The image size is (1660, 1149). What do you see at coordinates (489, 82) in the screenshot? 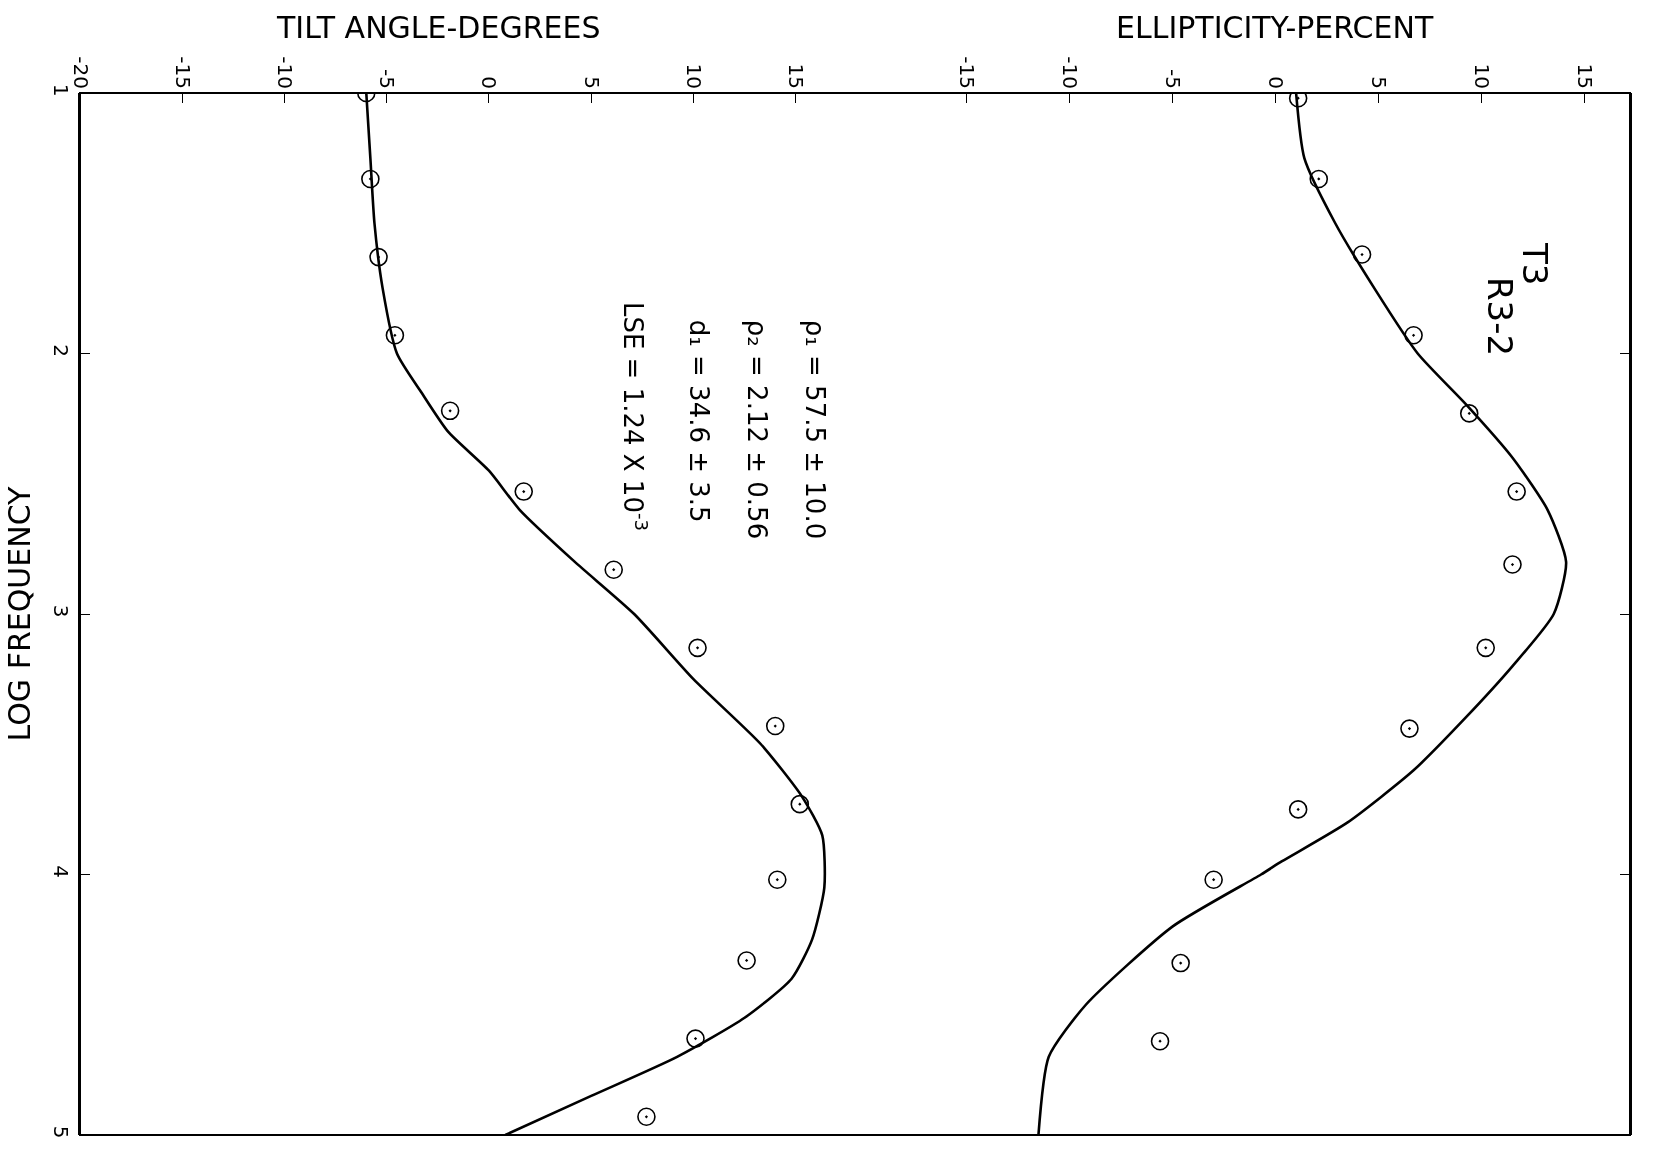
I see `x-tick-label: 0` at bounding box center [489, 82].